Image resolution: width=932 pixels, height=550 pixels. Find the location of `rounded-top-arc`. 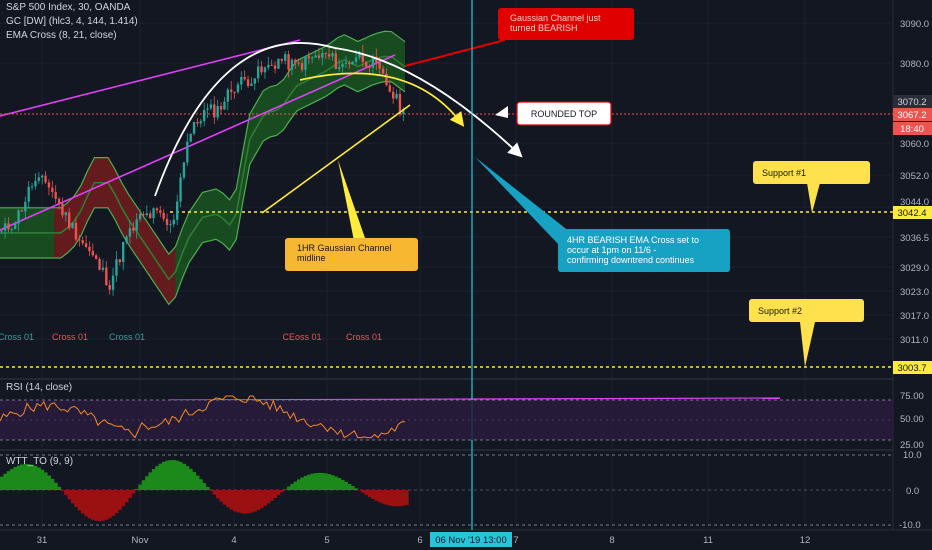

rounded-top-arc is located at coordinates (338, 119).